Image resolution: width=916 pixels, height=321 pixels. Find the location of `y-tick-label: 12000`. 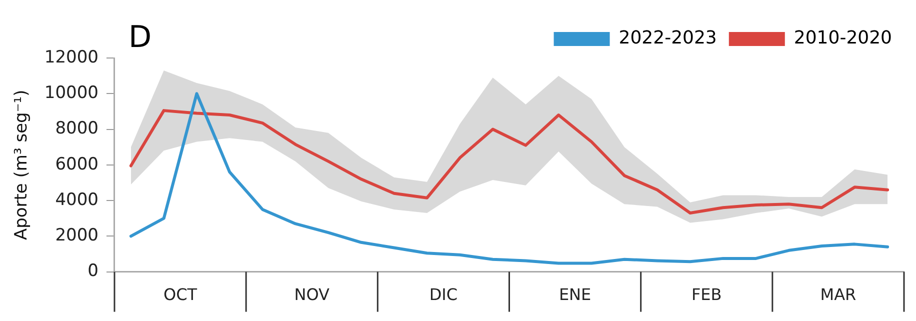

y-tick-label: 12000 is located at coordinates (71, 57).